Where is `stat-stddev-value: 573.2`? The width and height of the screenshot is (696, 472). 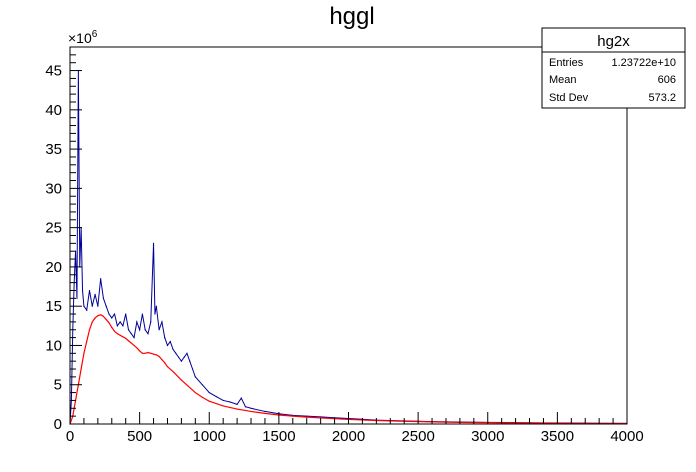
stat-stddev-value: 573.2 is located at coordinates (662, 98).